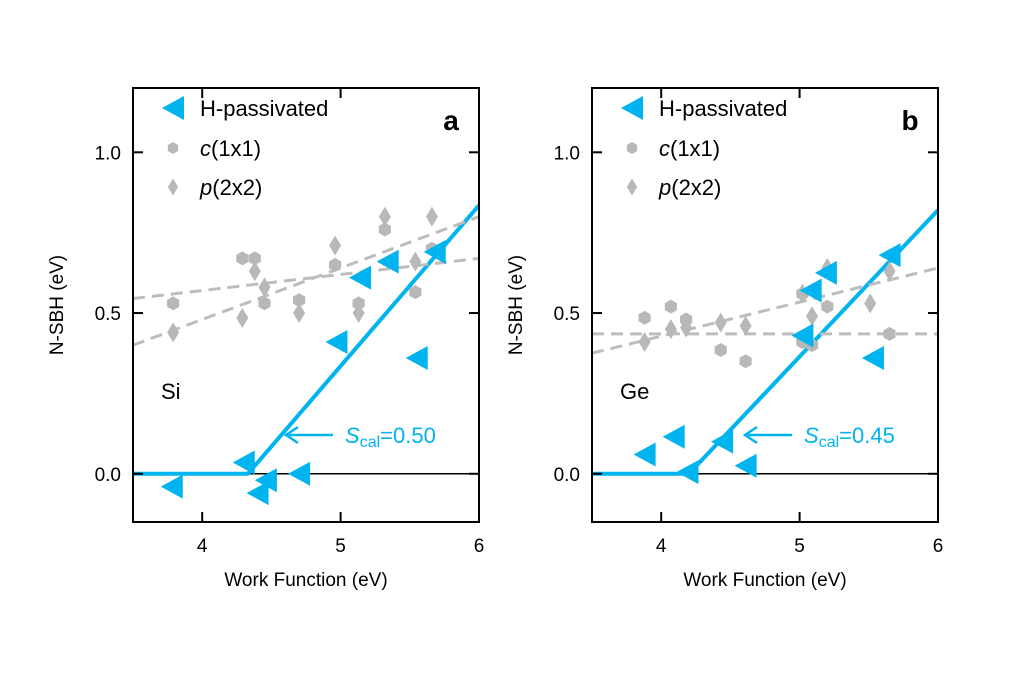 The width and height of the screenshot is (1024, 682). What do you see at coordinates (291, 435) in the screenshot?
I see `arrow-head-icon` at bounding box center [291, 435].